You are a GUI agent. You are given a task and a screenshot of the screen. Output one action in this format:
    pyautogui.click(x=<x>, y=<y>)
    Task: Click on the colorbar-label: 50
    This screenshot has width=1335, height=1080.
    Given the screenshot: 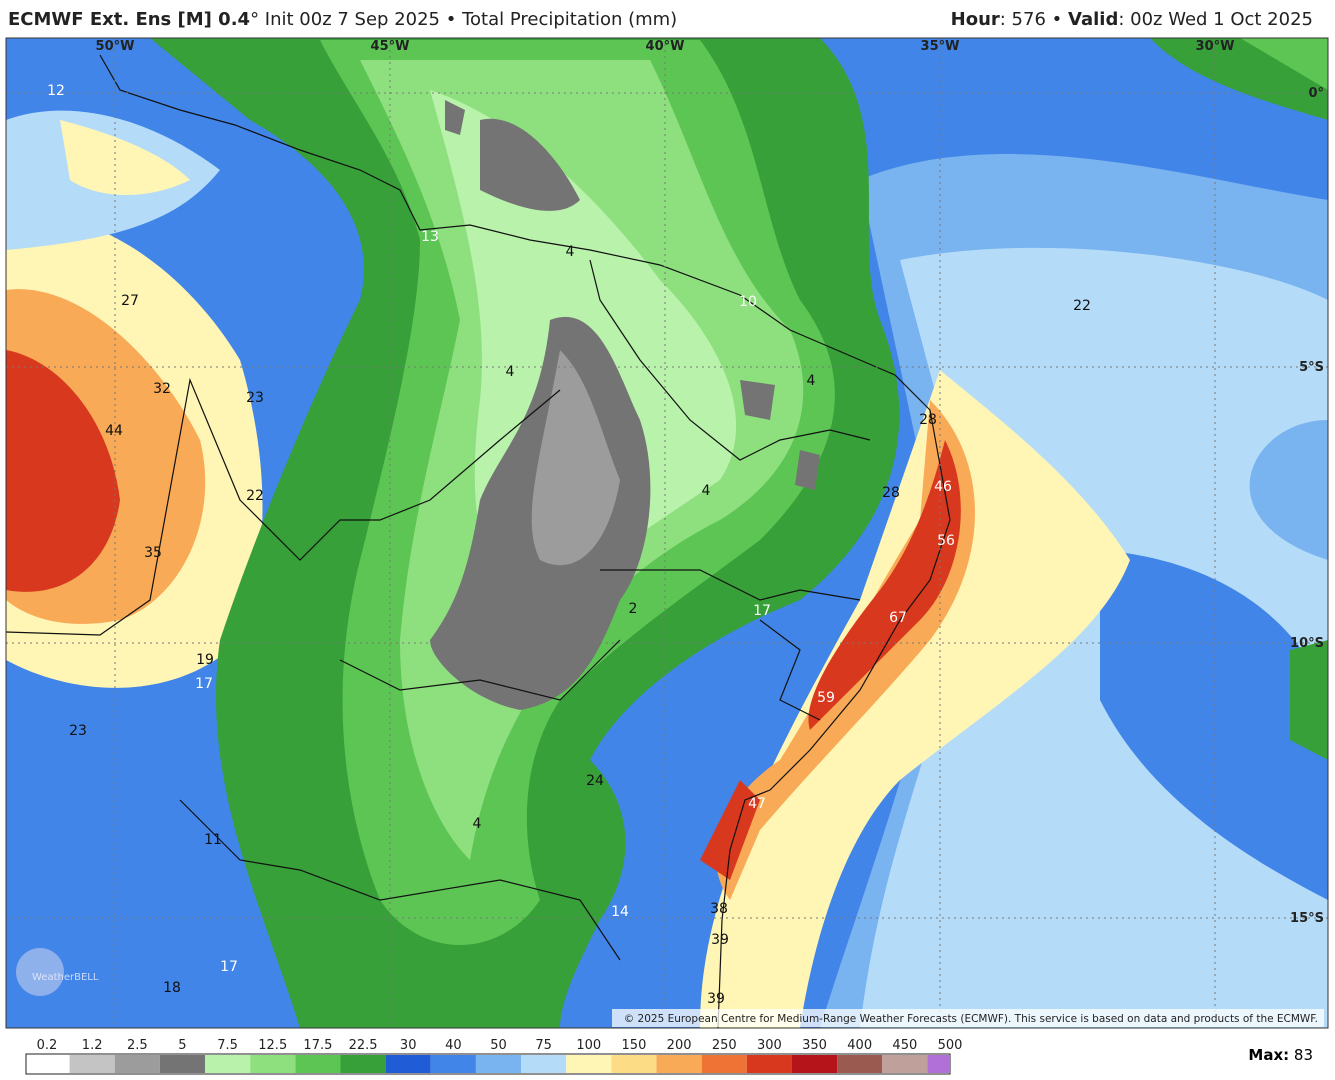 What is the action you would take?
    pyautogui.click(x=498, y=1045)
    